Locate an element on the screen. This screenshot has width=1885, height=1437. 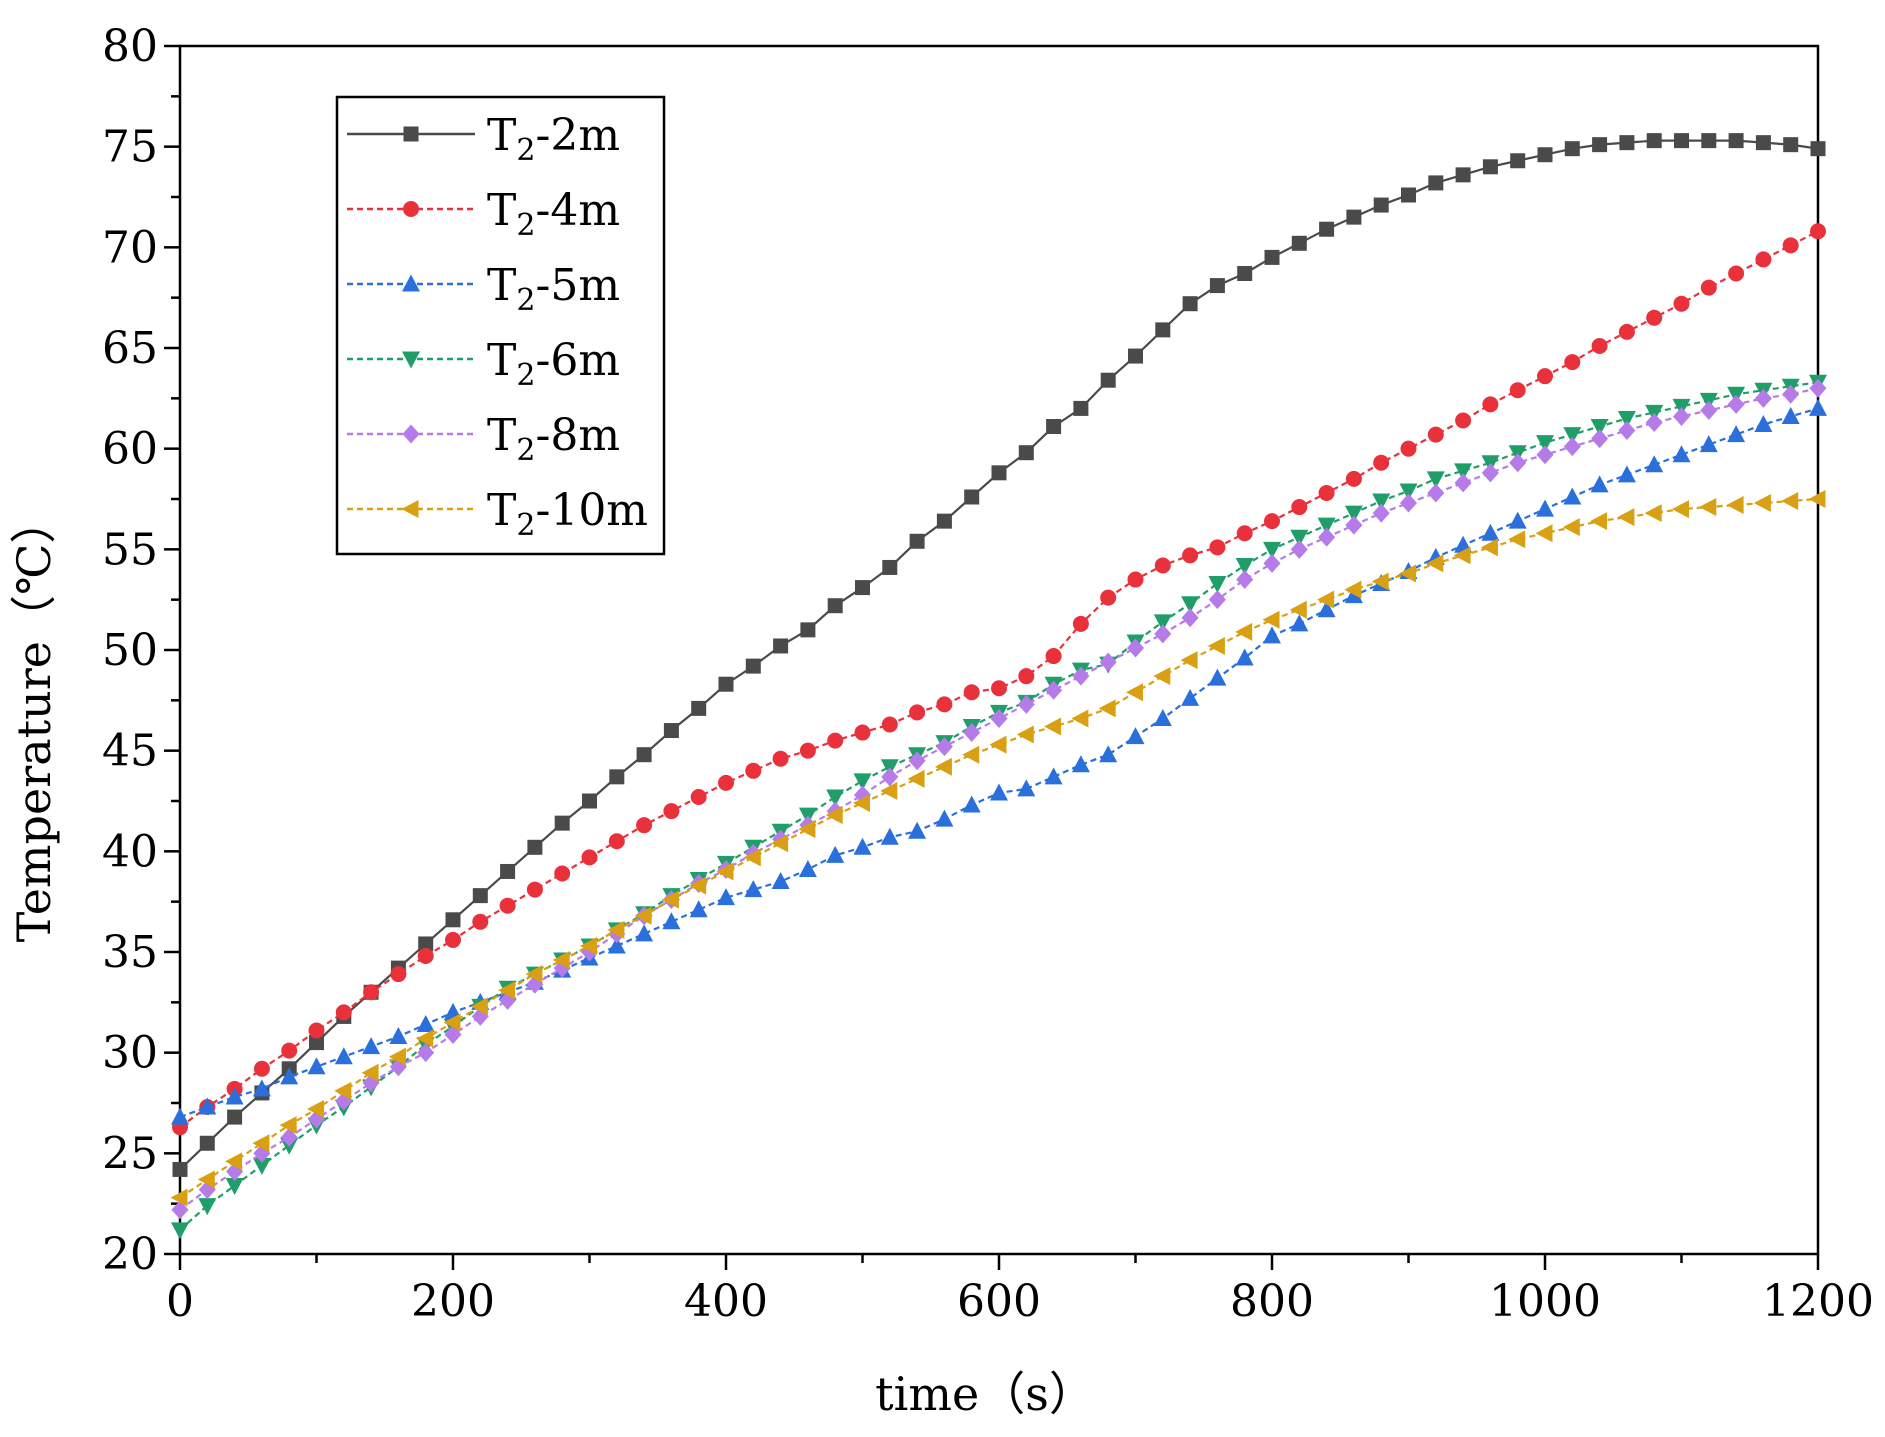
x-axis-title: time（s） is located at coordinates (985, 1394).